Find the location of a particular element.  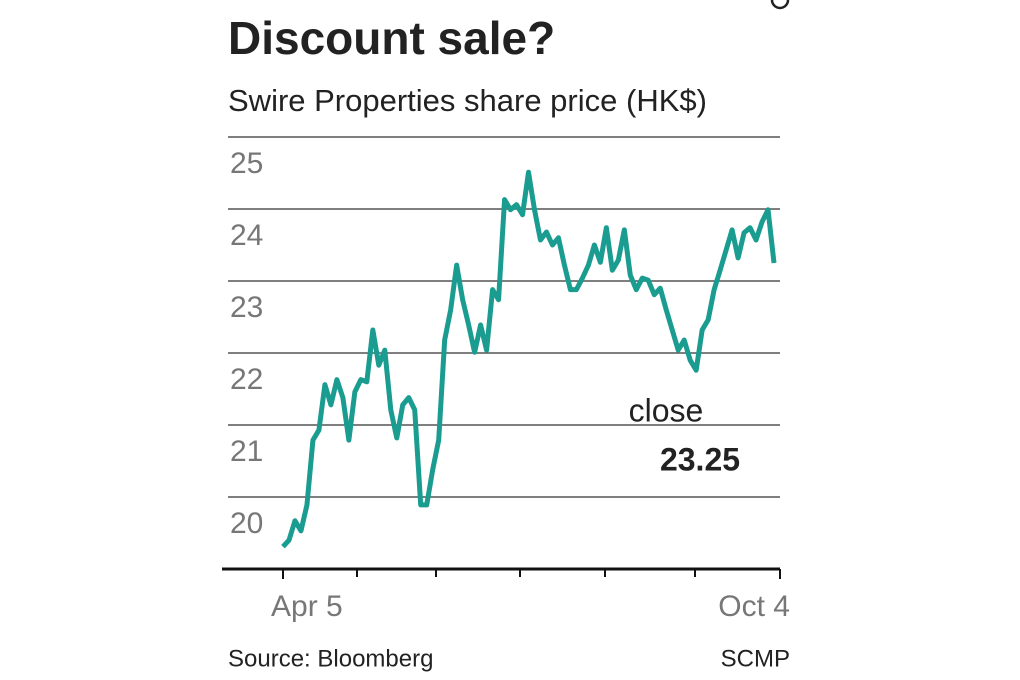

x-tick-label: Apr 5 is located at coordinates (307, 606).